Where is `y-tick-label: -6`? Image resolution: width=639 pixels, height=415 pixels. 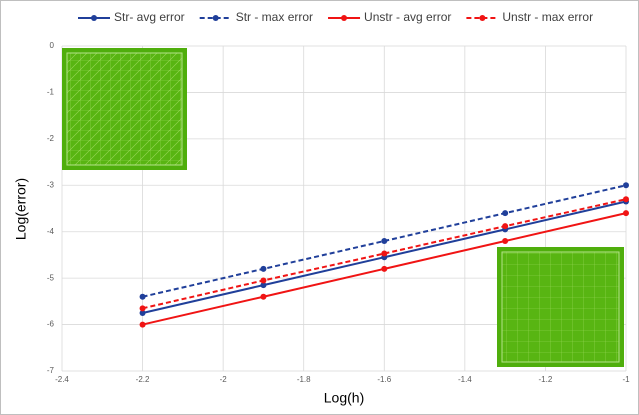 y-tick-label: -6 is located at coordinates (51, 324).